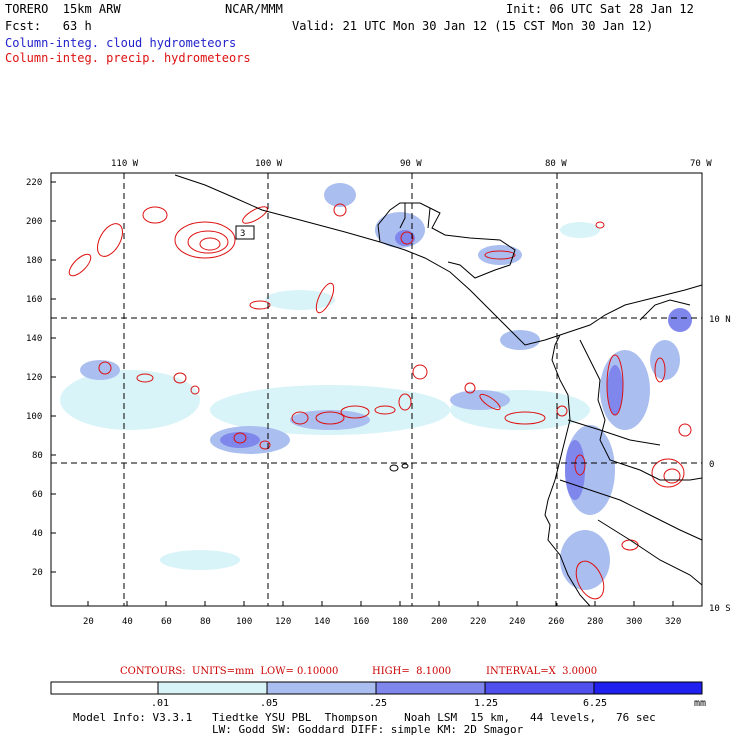 The width and height of the screenshot is (740, 740). What do you see at coordinates (400, 622) in the screenshot?
I see `x-tick-label: 180` at bounding box center [400, 622].